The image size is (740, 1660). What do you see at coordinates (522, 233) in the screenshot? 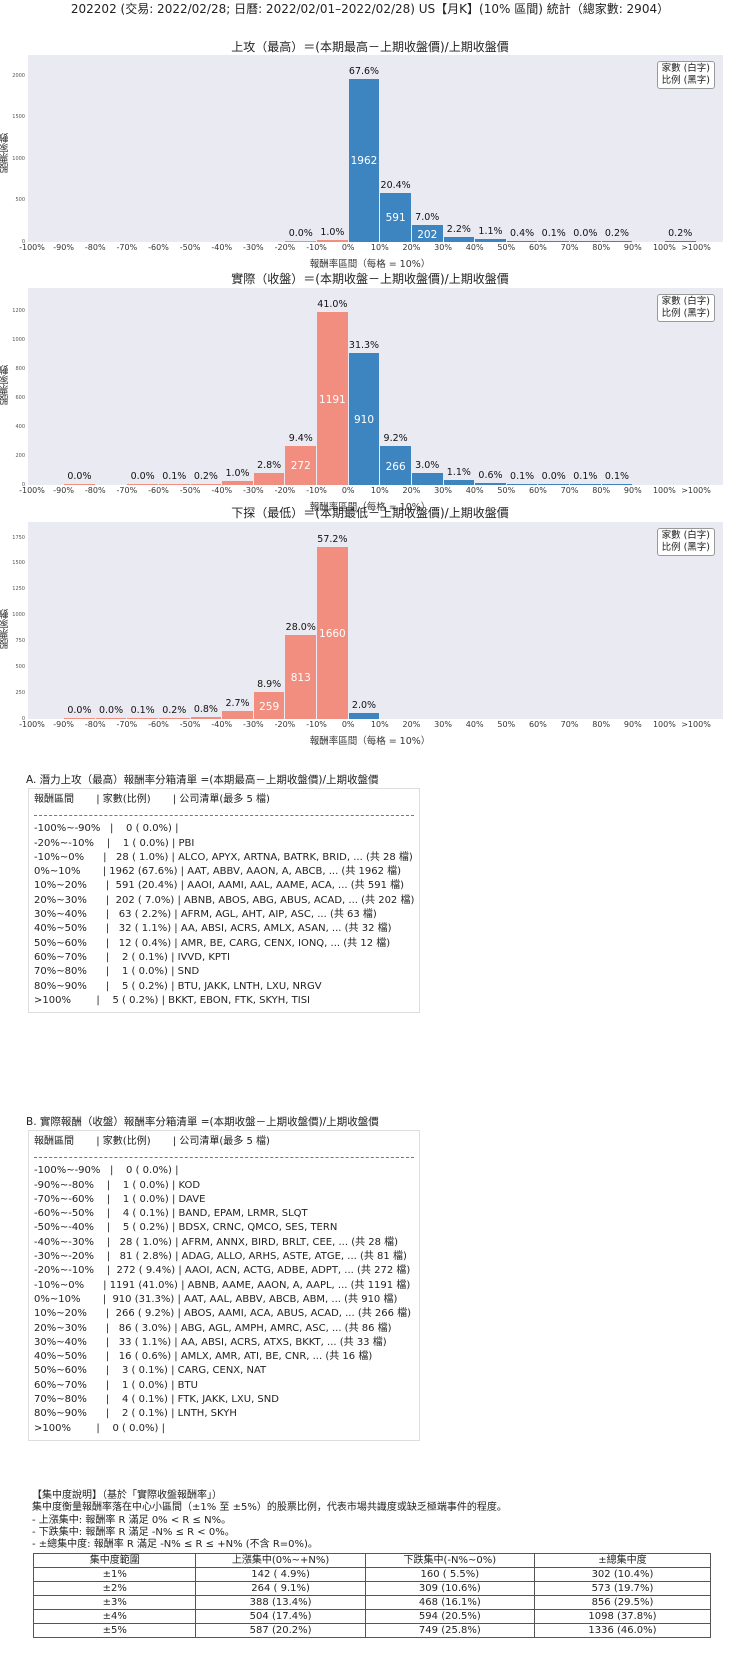
I see `percent-label: 0.4%` at bounding box center [522, 233].